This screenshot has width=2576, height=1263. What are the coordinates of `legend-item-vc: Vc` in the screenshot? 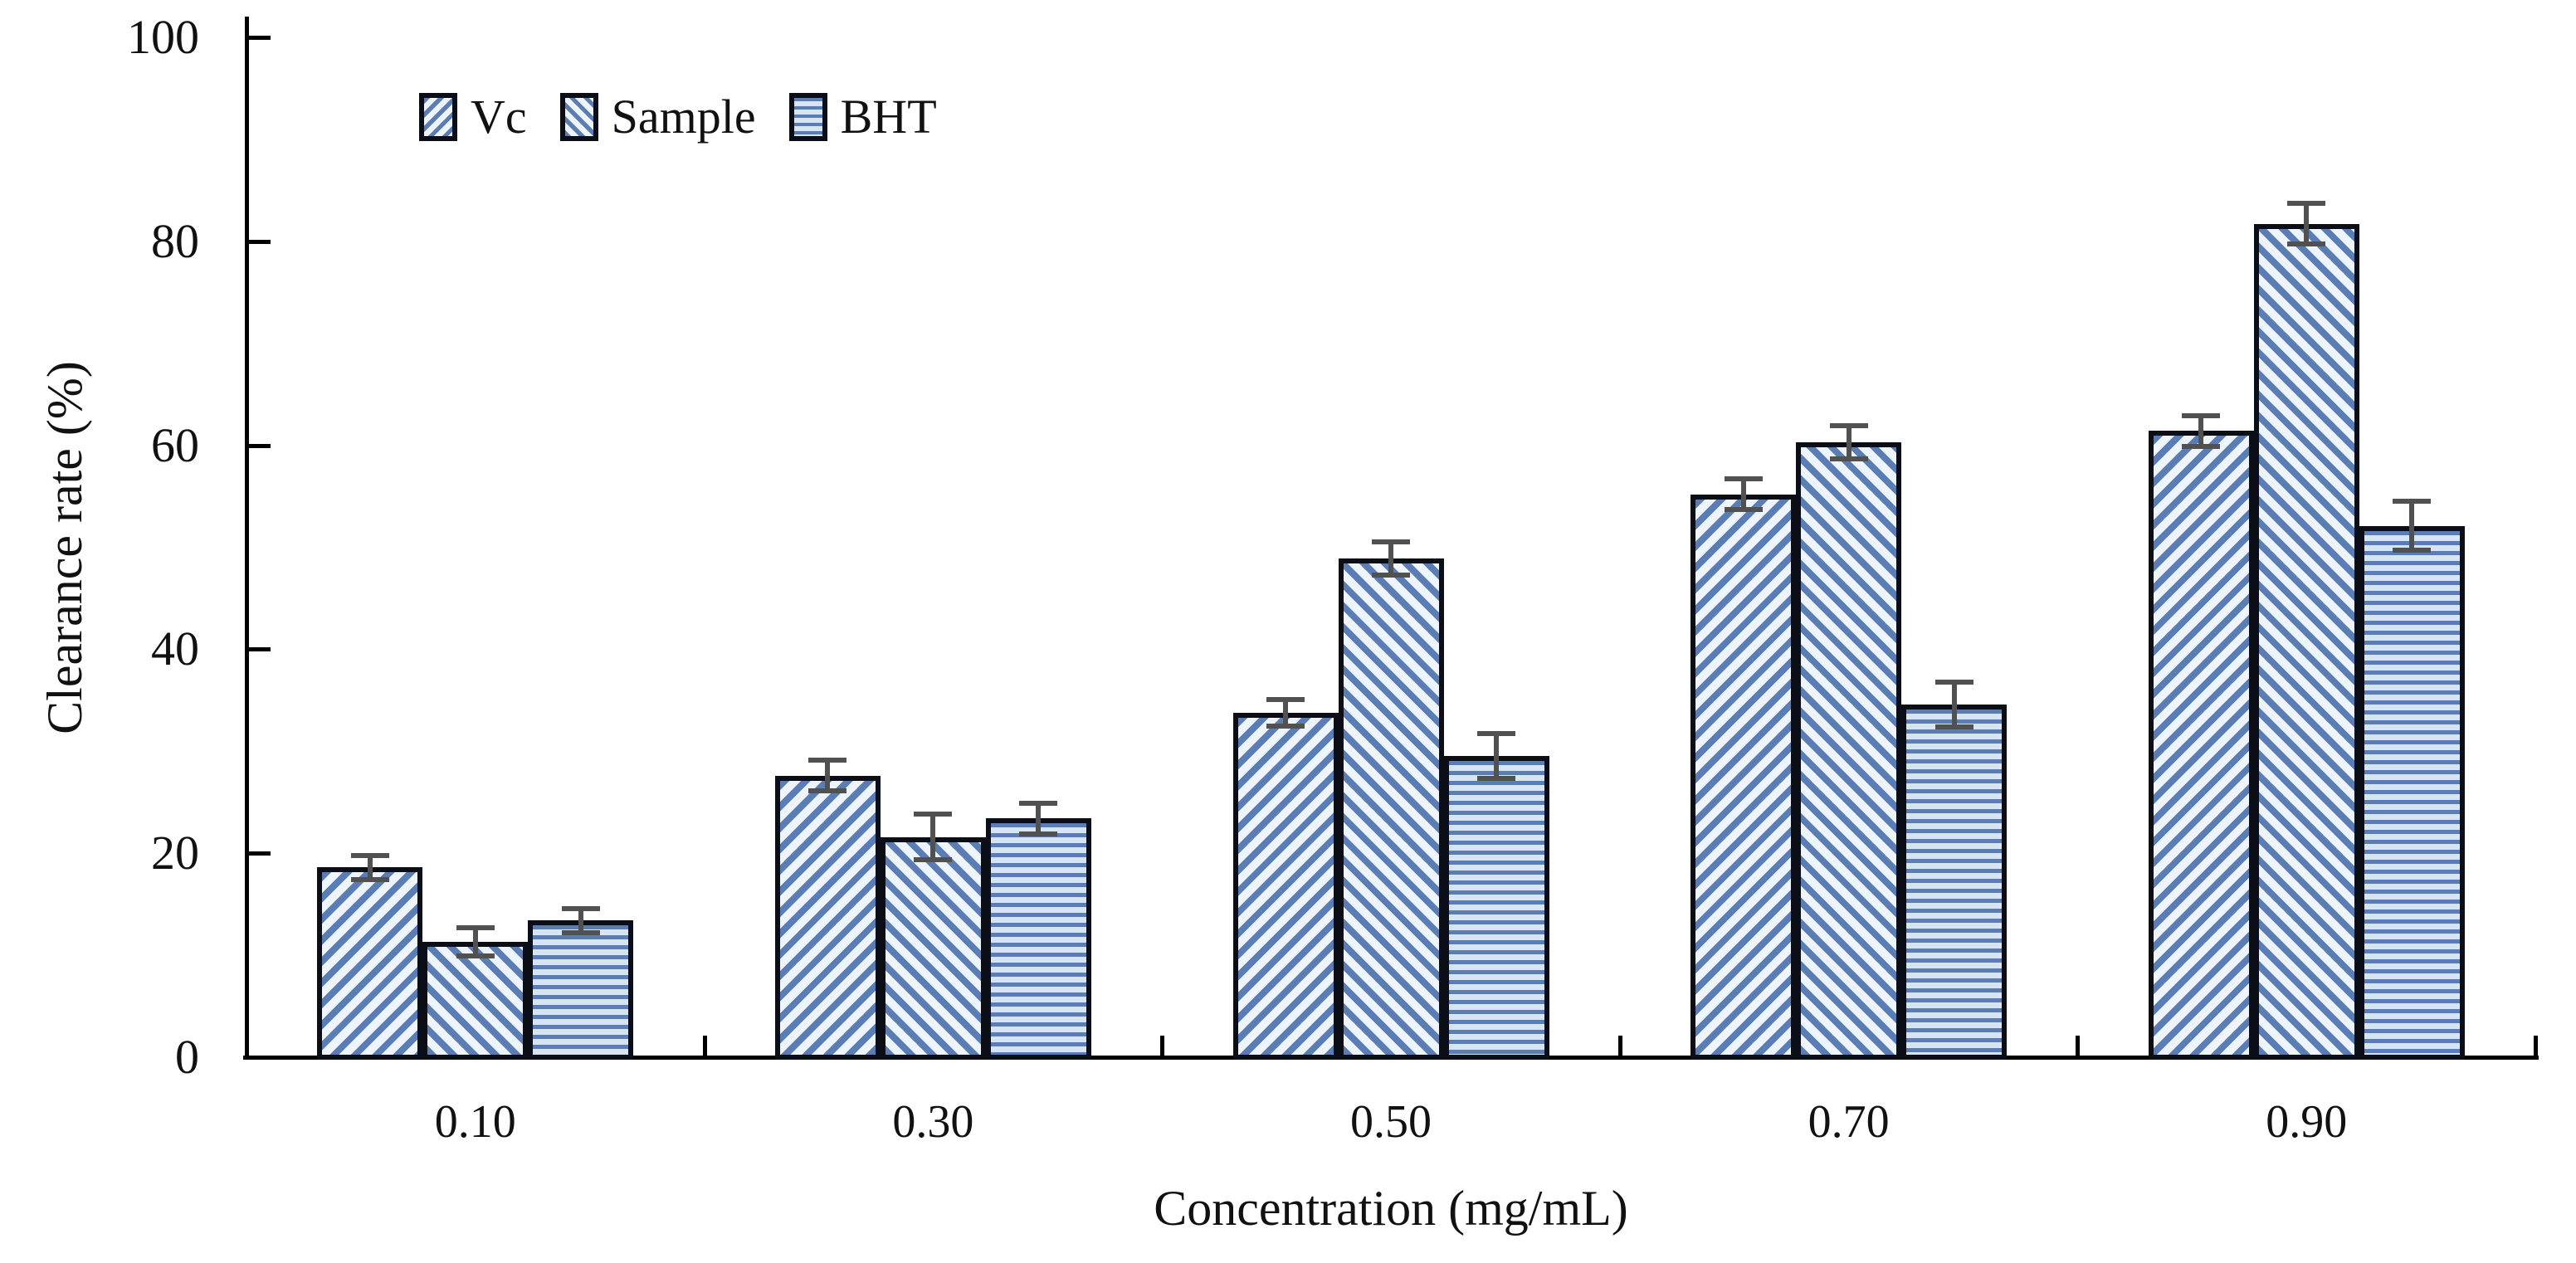 It's located at (473, 117).